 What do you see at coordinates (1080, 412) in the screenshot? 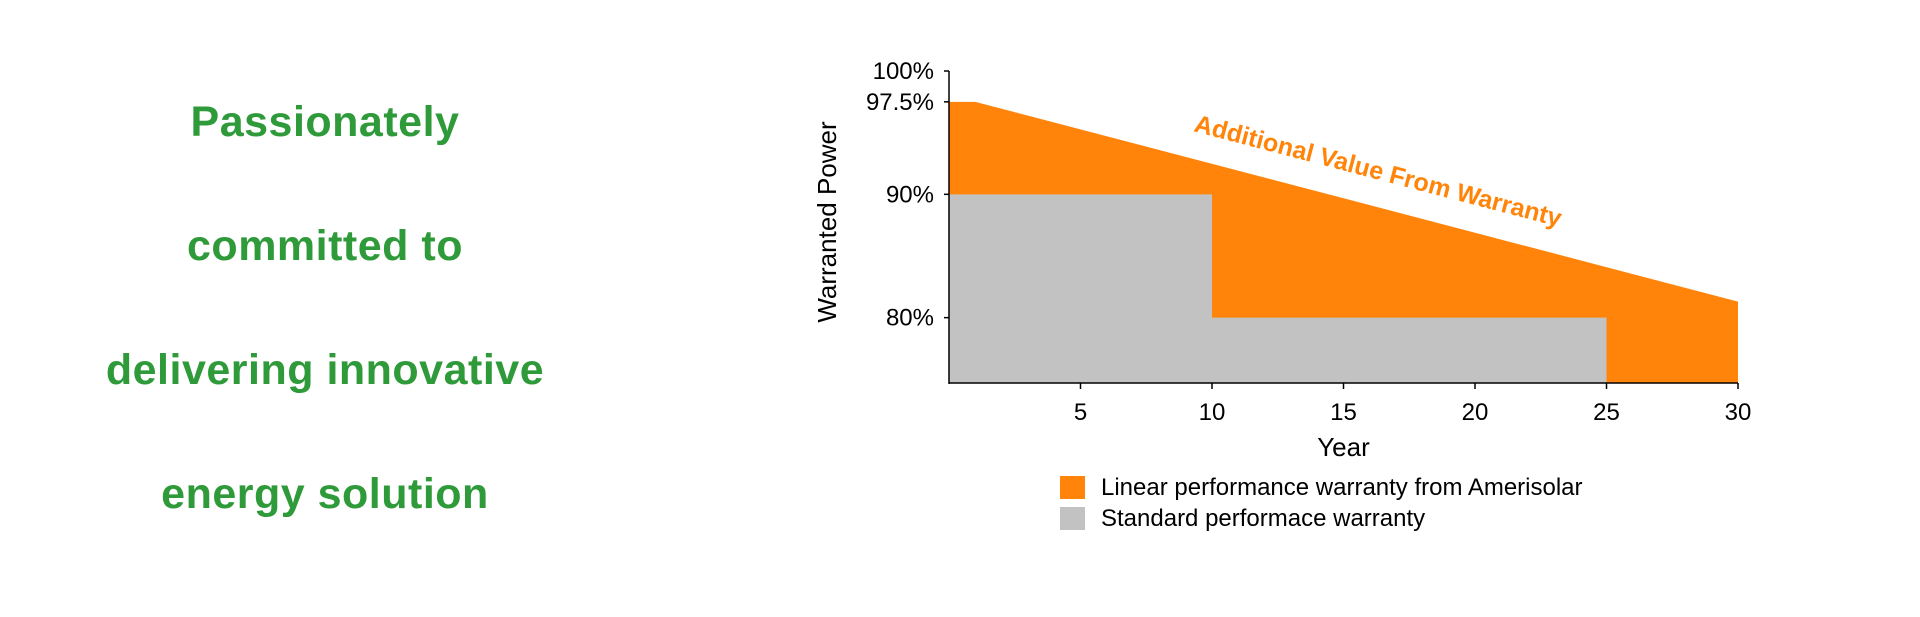
I see `x-tick-label-0: 5` at bounding box center [1080, 412].